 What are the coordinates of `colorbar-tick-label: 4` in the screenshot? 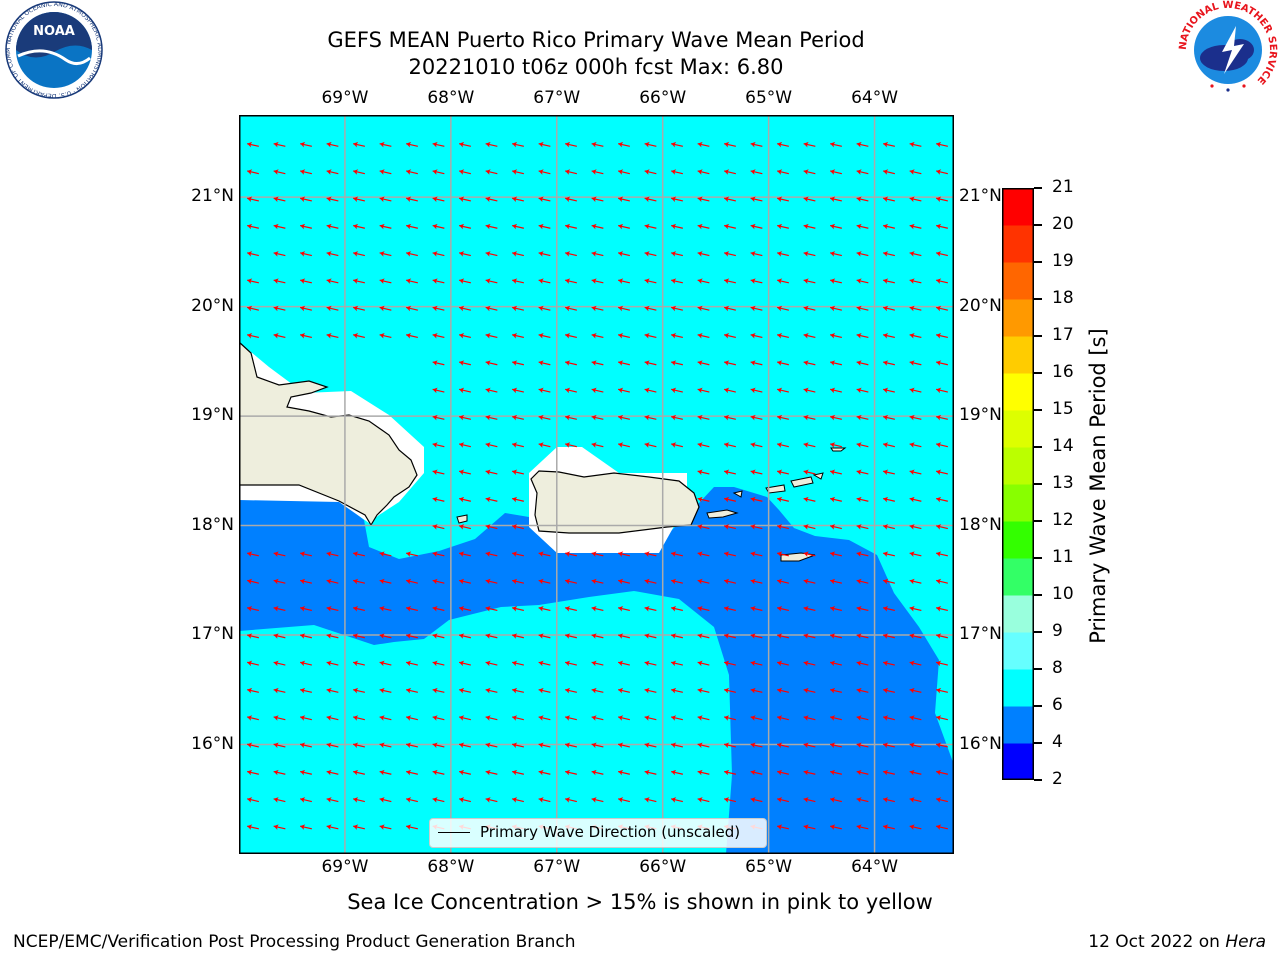 It's located at (1057, 742).